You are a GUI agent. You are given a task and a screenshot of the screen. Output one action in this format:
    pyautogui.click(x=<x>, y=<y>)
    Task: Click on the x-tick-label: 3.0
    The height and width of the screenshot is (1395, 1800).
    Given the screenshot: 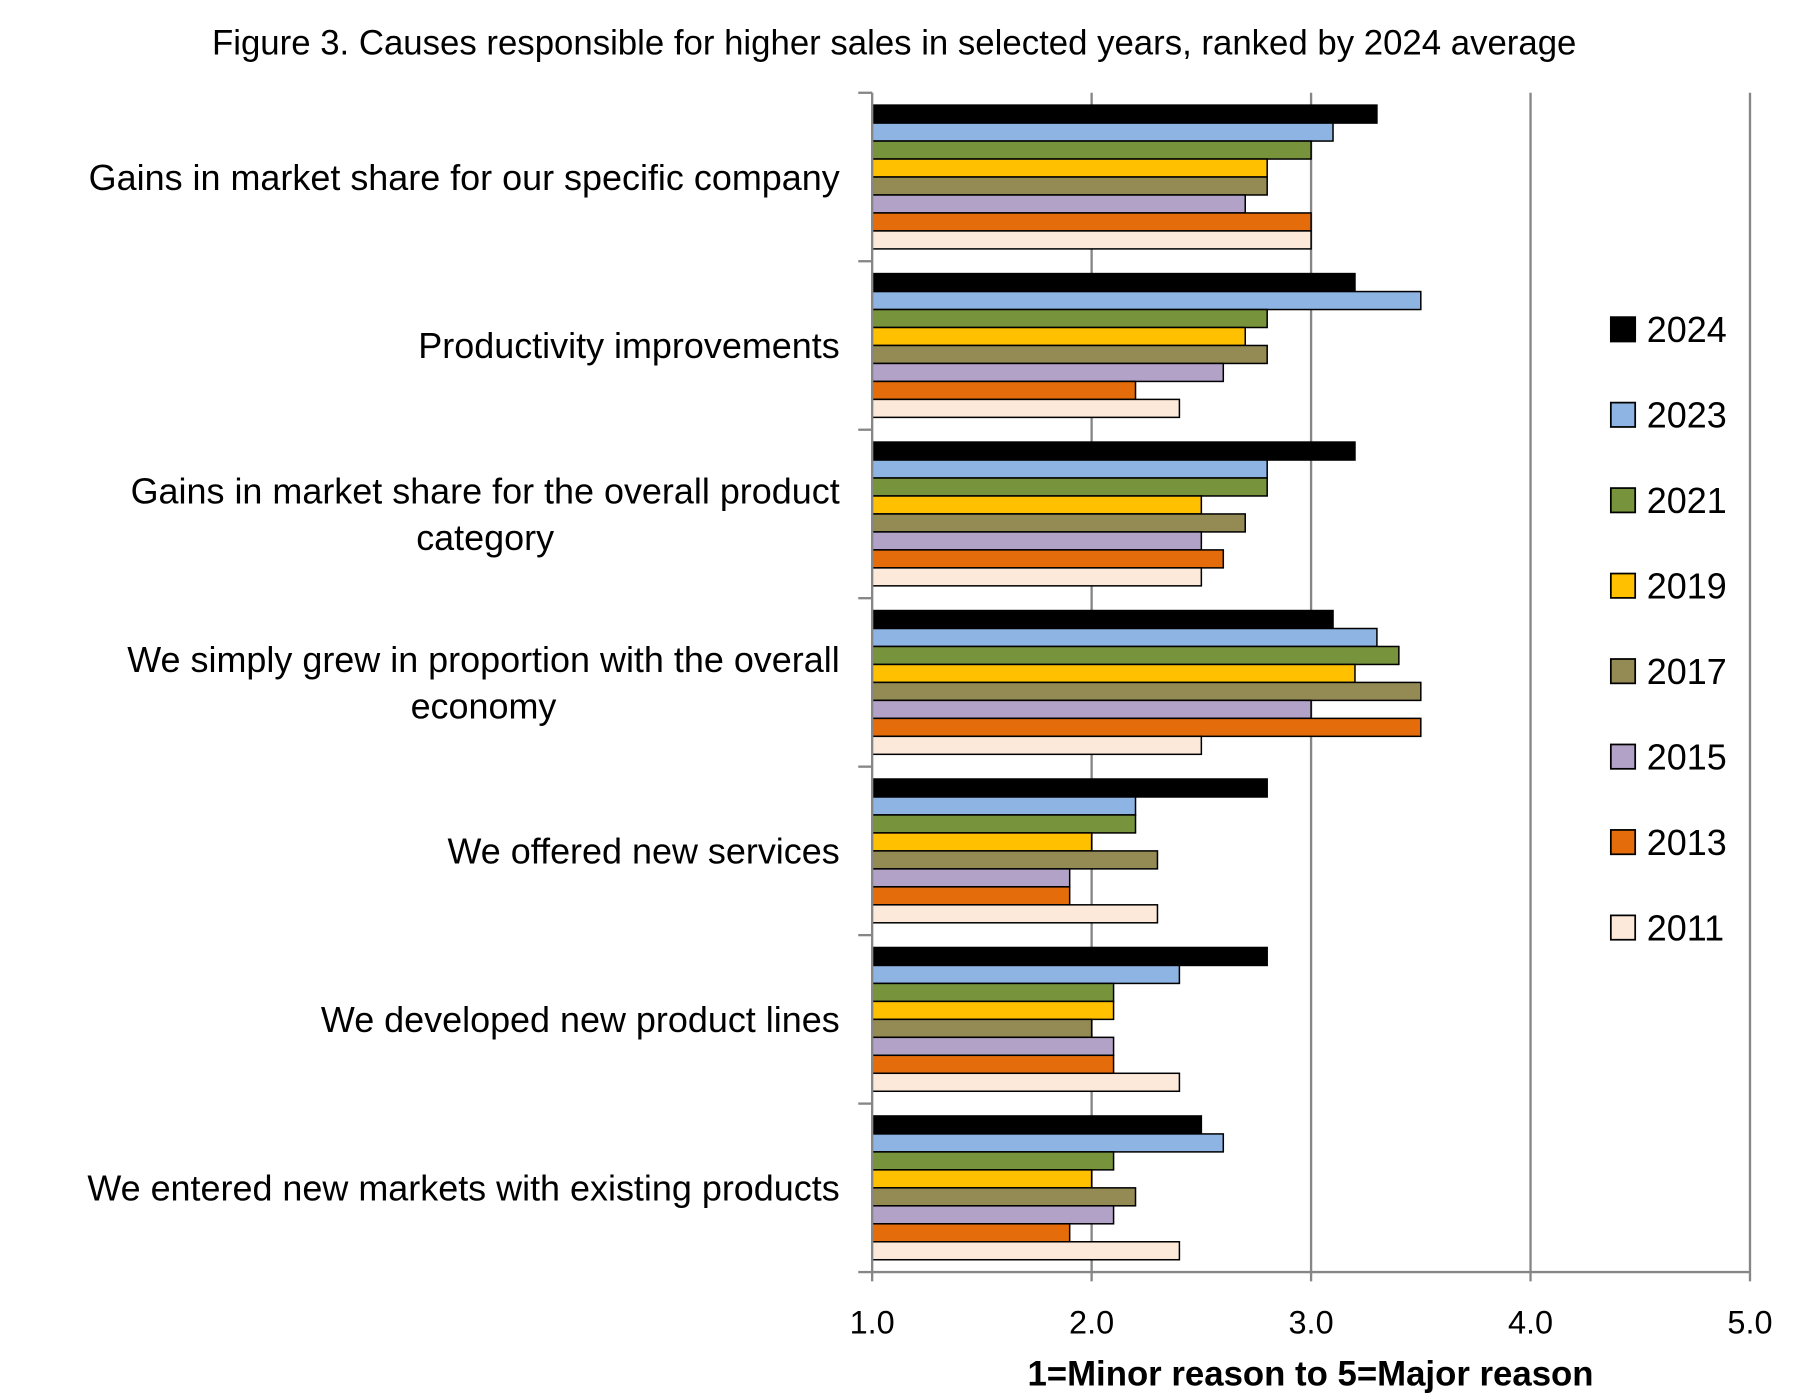 What is the action you would take?
    pyautogui.click(x=1311, y=1323)
    